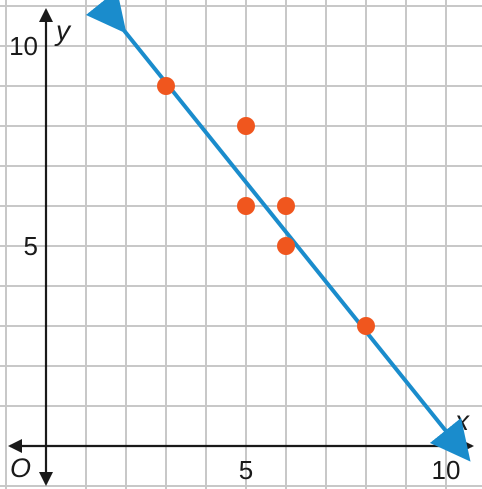  What do you see at coordinates (20, 468) in the screenshot?
I see `origin-label: O` at bounding box center [20, 468].